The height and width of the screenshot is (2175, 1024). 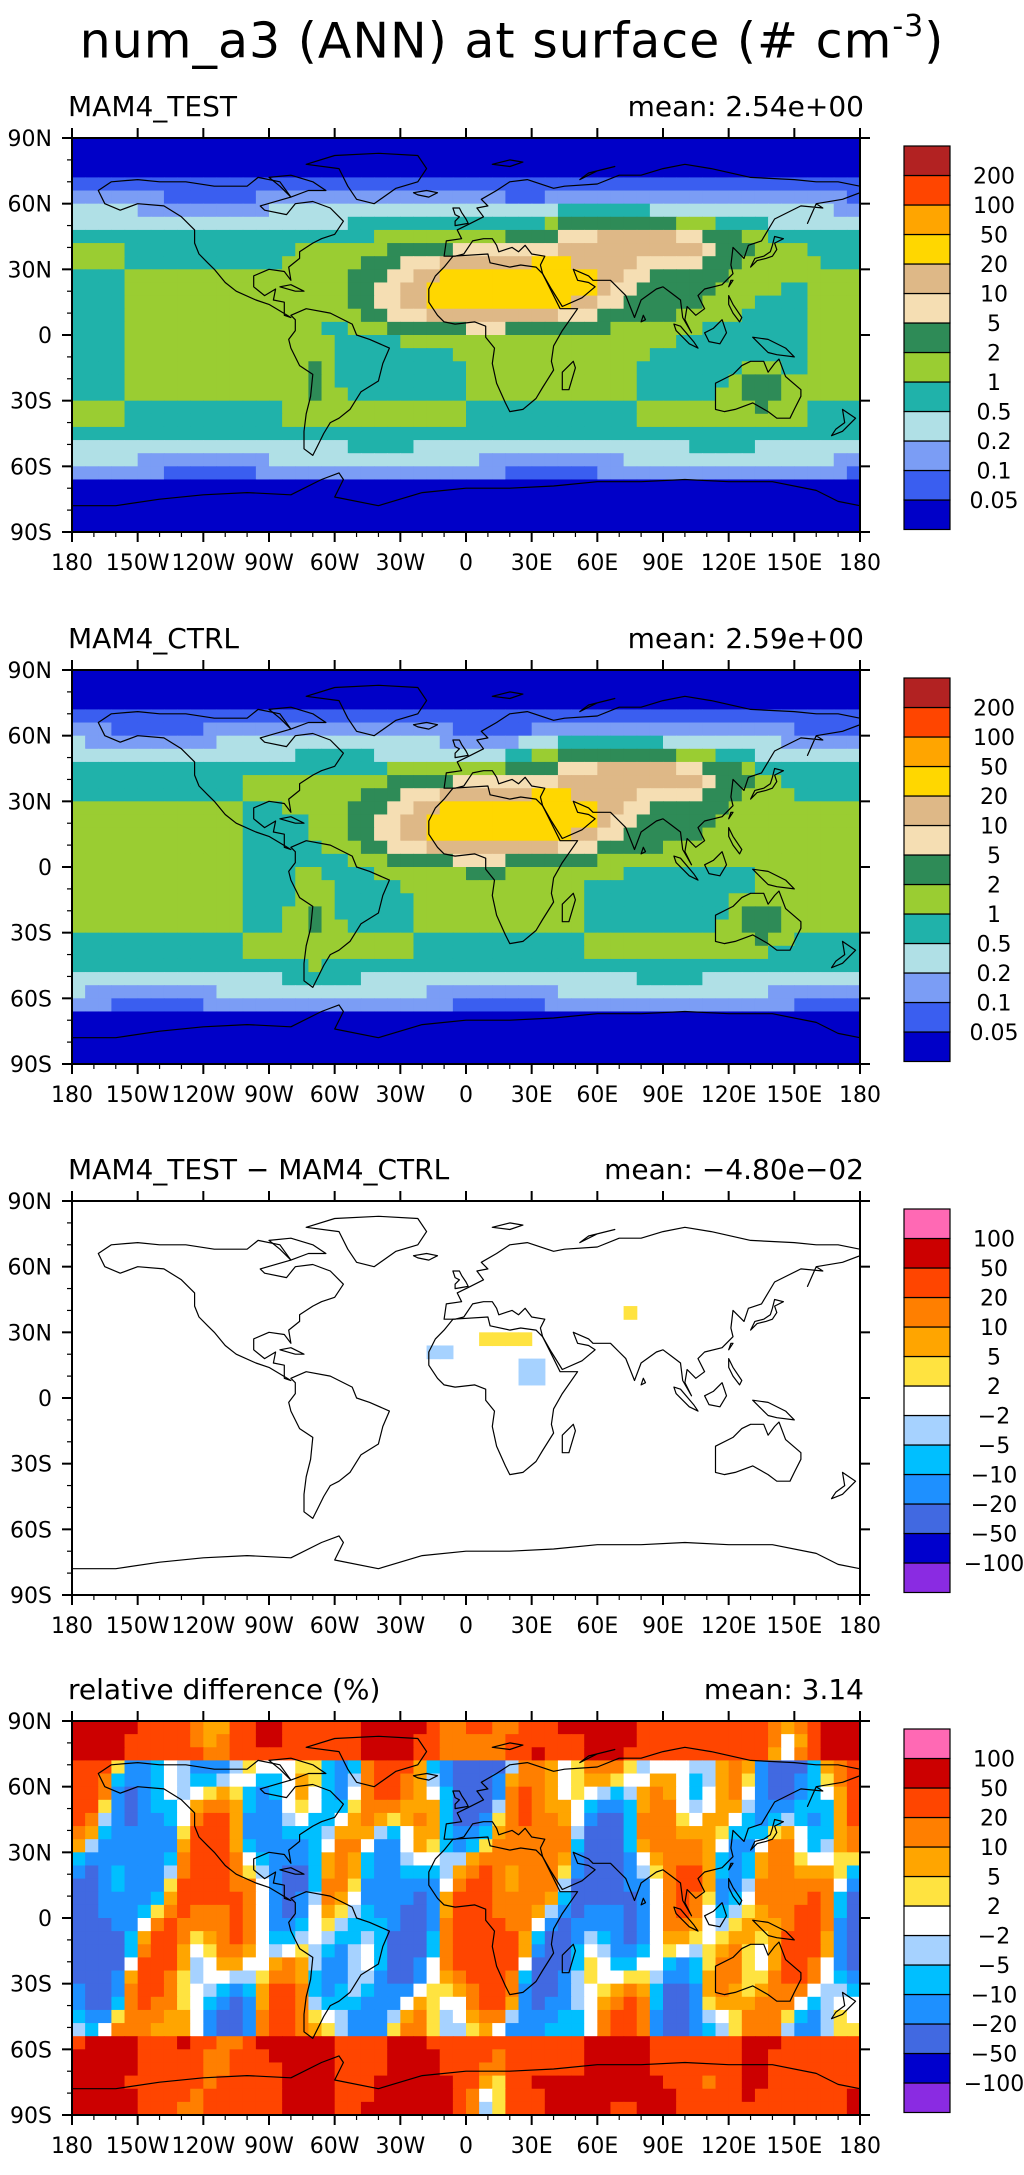 What do you see at coordinates (994, 768) in the screenshot?
I see `colorbar-label: 50` at bounding box center [994, 768].